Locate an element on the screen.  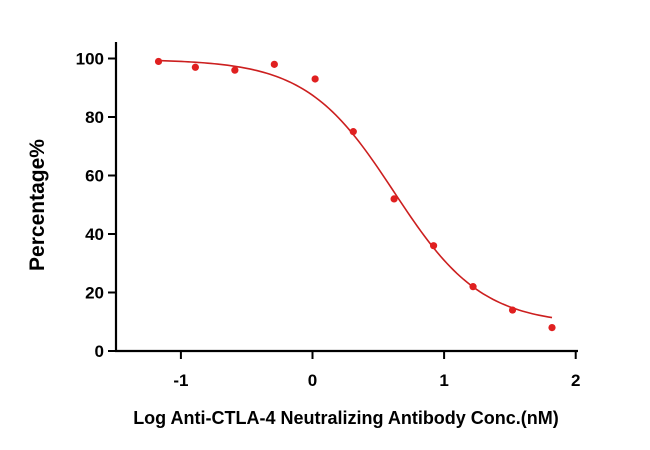
y-tick-label: 80 is located at coordinates (94, 117).